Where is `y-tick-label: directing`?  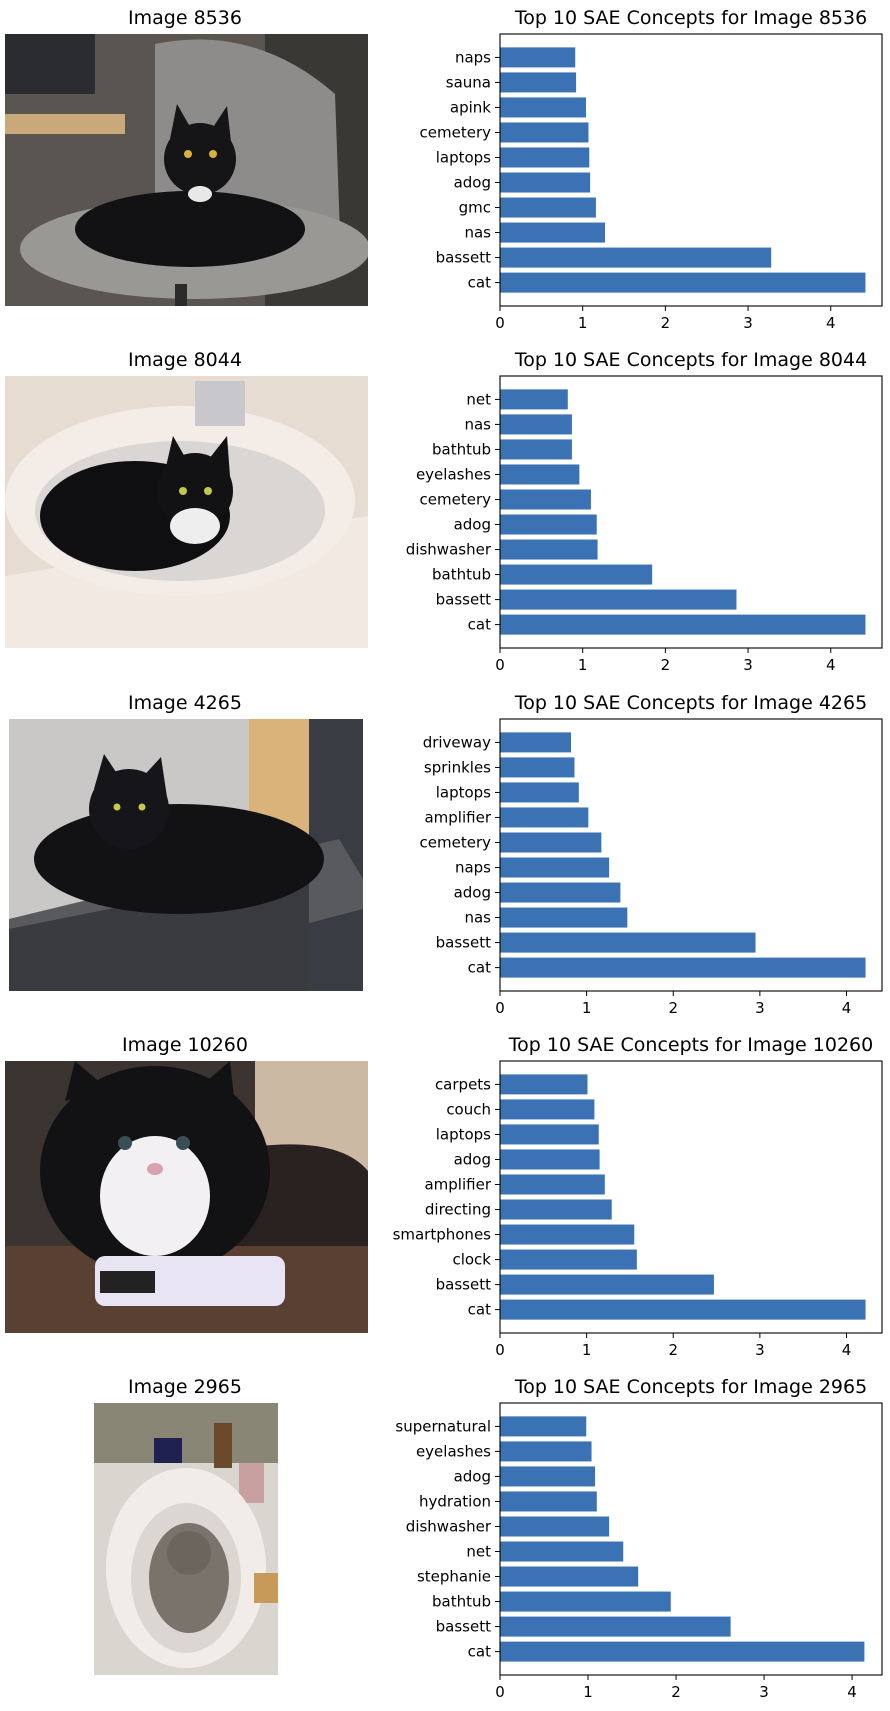 y-tick-label: directing is located at coordinates (458, 1210).